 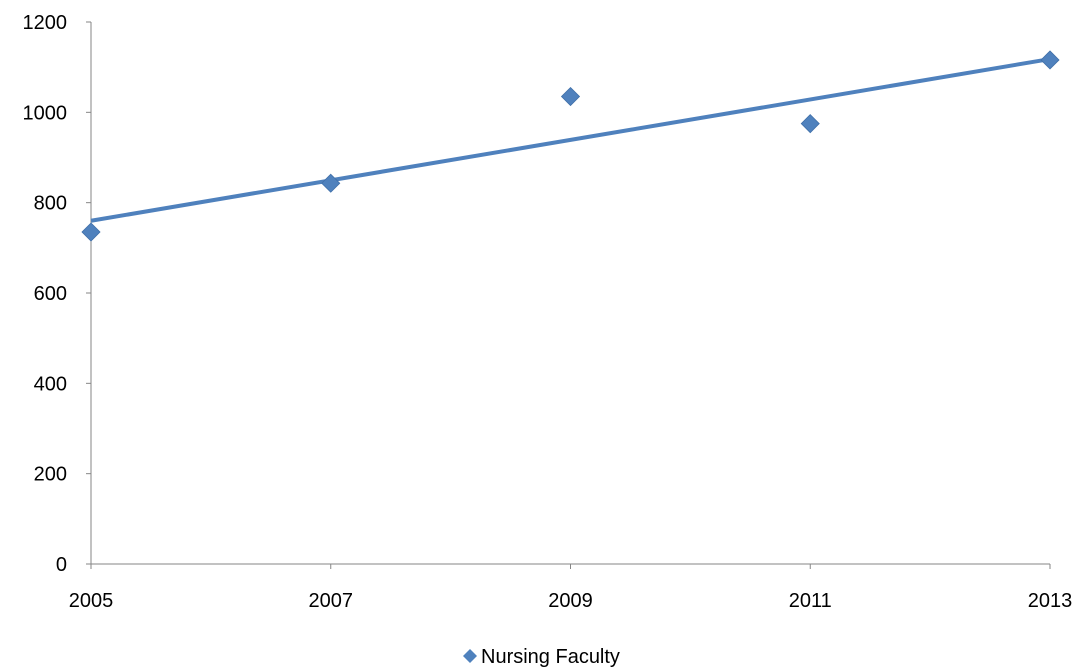 I want to click on legend: Nursing Faculty, so click(x=541, y=657).